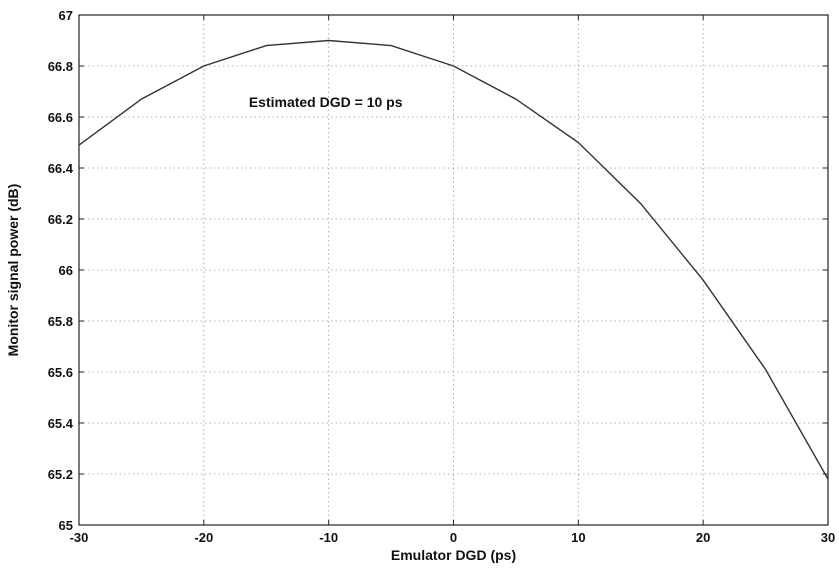 This screenshot has height=578, width=839. I want to click on chart-annotation: Estimated DGD = 10 ps, so click(326, 102).